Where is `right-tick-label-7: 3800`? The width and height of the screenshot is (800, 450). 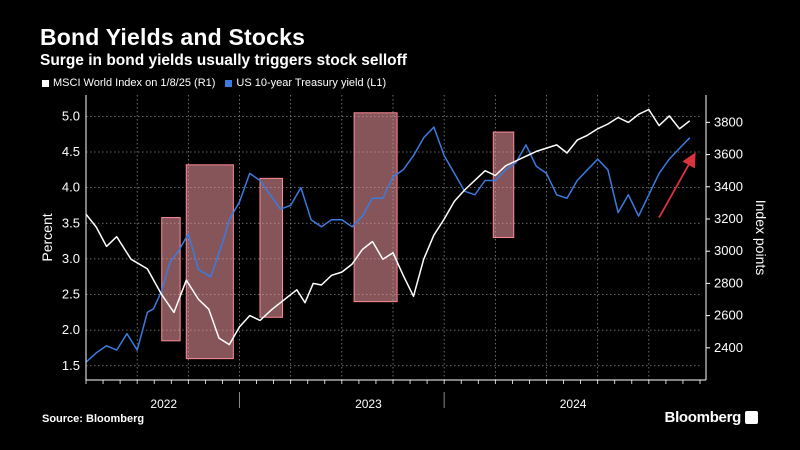 right-tick-label-7: 3800 is located at coordinates (728, 121).